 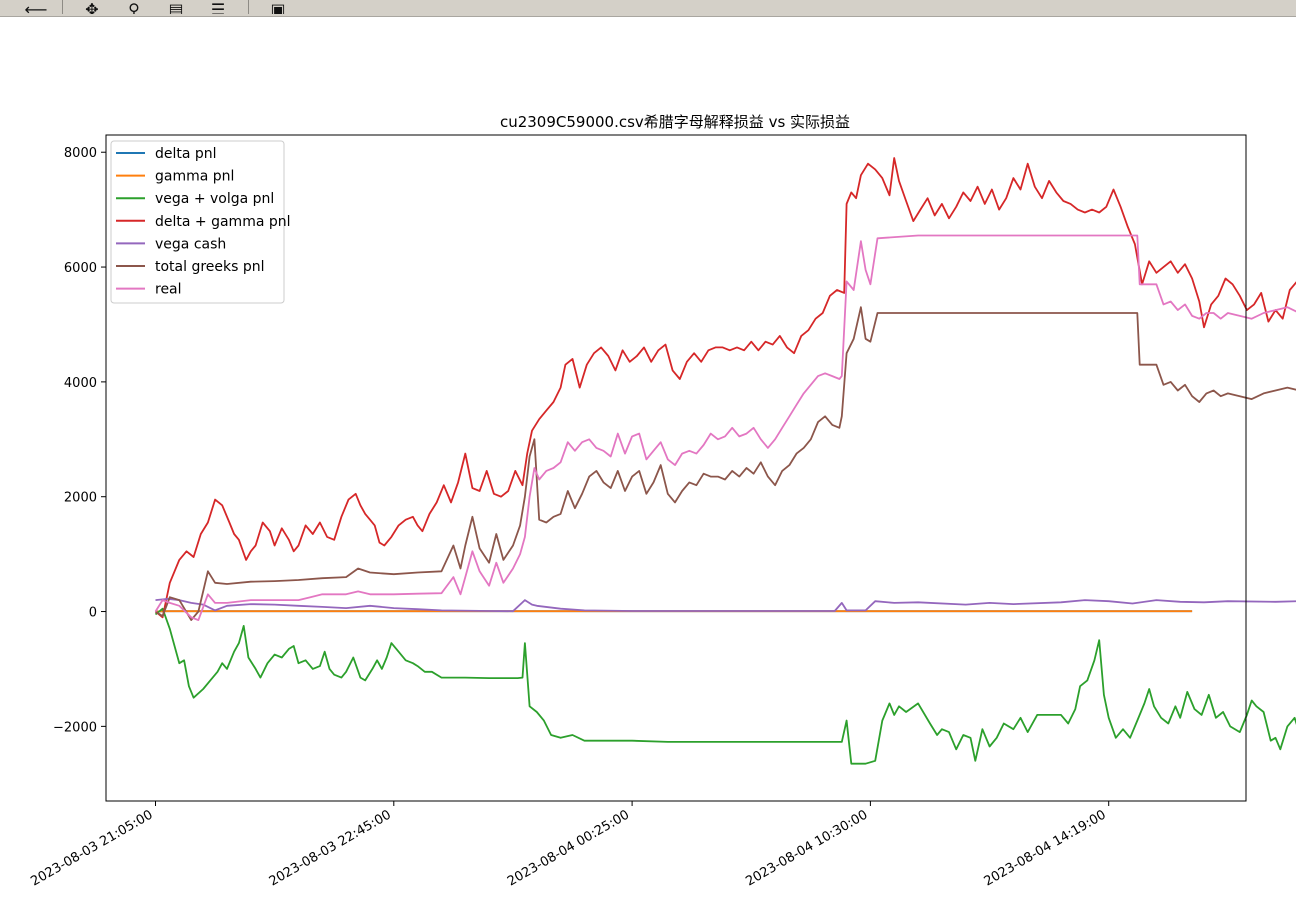 What do you see at coordinates (725, 605) in the screenshot?
I see `series-line-vega-cash` at bounding box center [725, 605].